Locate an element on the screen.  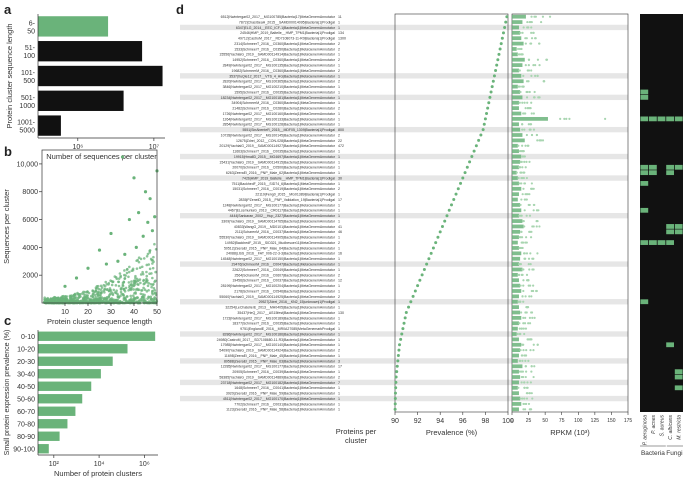
x-axis-label-c: Number of protein clusters is located at coordinates (98, 473).